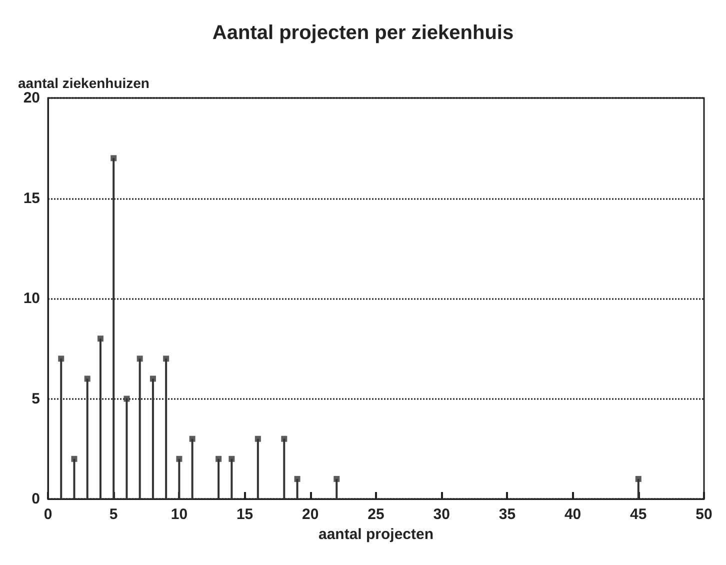  What do you see at coordinates (84, 83) in the screenshot?
I see `y-axis-title: aantal ziekenhuizen` at bounding box center [84, 83].